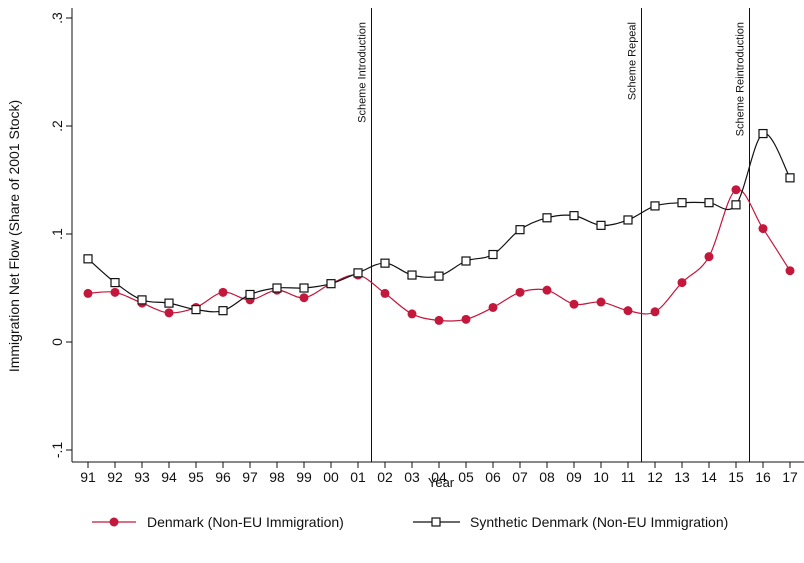  Describe the element at coordinates (574, 477) in the screenshot. I see `x-tick-label: 09` at that location.